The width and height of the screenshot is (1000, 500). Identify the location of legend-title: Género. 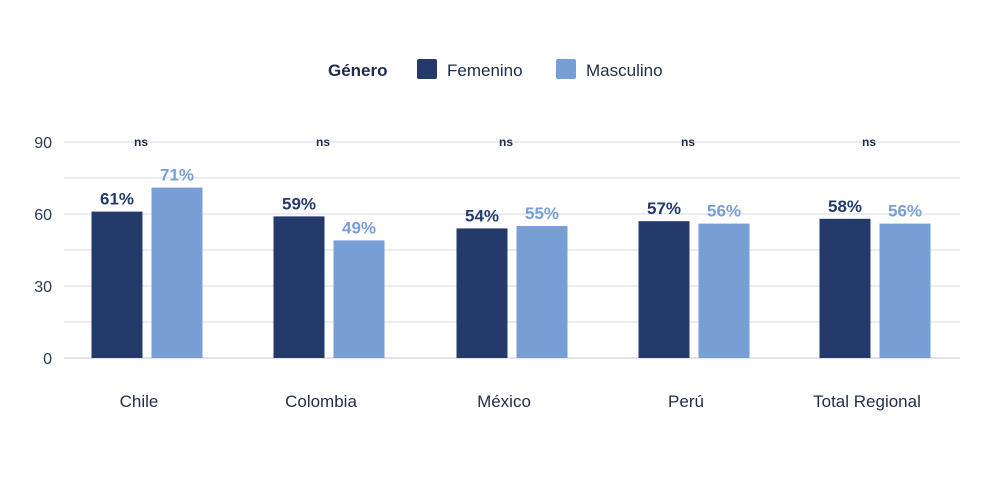
(358, 70).